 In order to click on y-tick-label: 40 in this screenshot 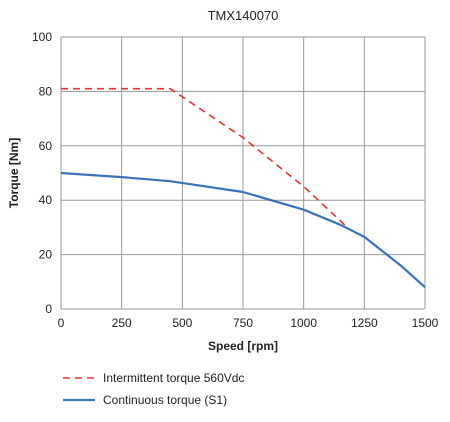, I will do `click(46, 200)`.